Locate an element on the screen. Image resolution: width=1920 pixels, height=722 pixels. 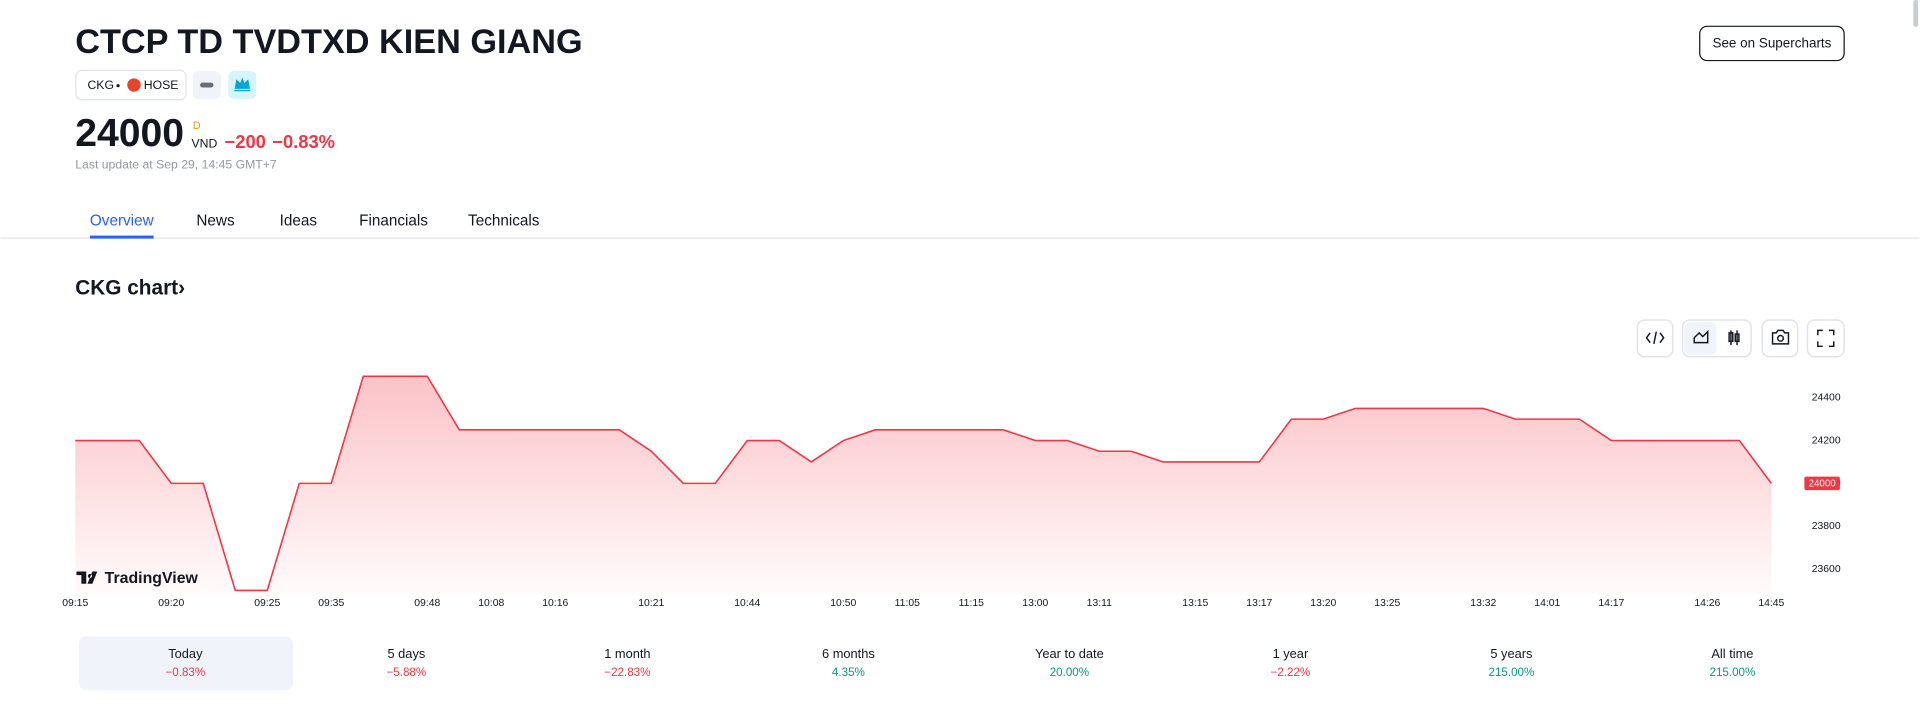
active-tab-underline is located at coordinates (121, 237).